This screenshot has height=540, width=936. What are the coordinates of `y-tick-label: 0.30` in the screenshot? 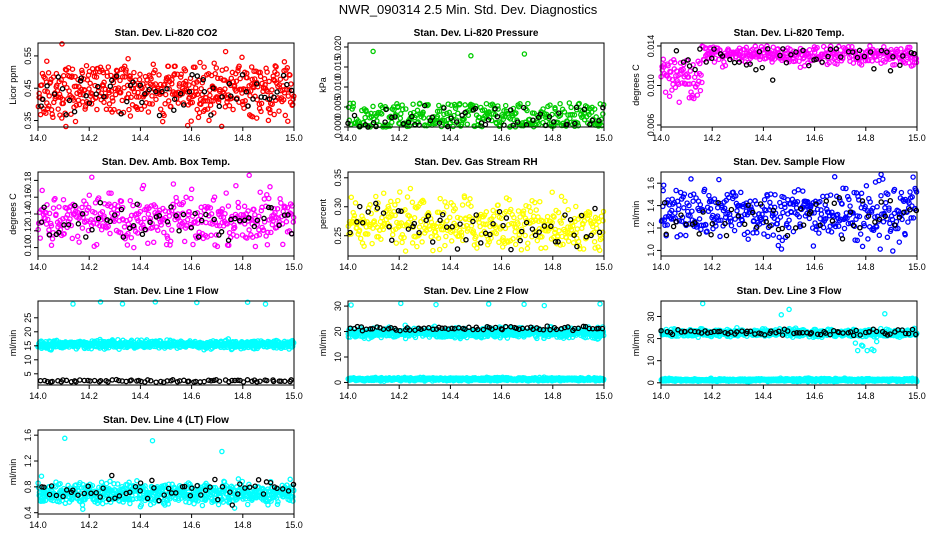 It's located at (338, 207).